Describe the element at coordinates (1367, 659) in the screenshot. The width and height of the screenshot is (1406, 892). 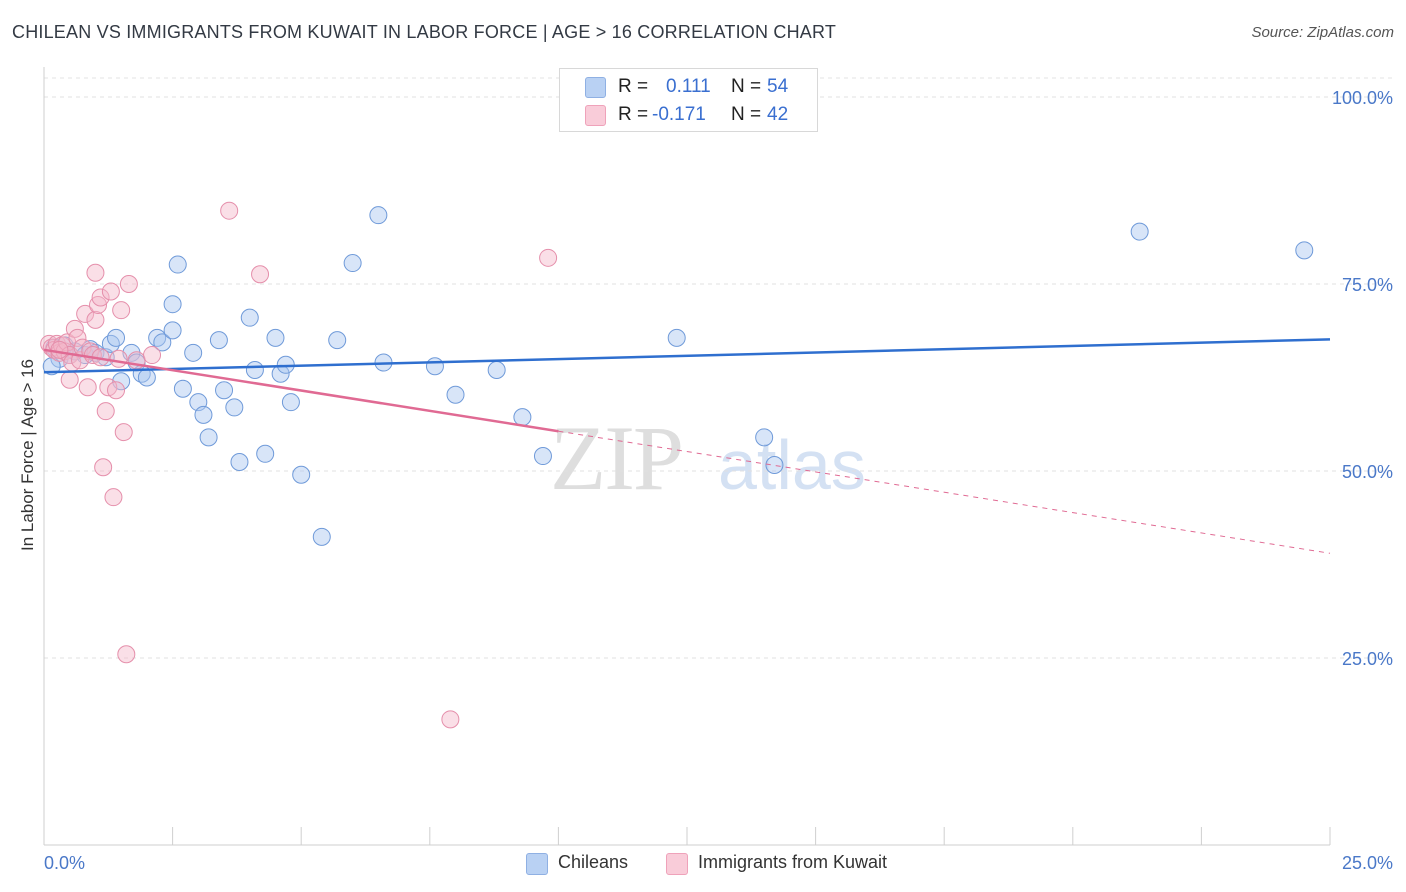
I see `y-tick-label: 25.0%` at that location.